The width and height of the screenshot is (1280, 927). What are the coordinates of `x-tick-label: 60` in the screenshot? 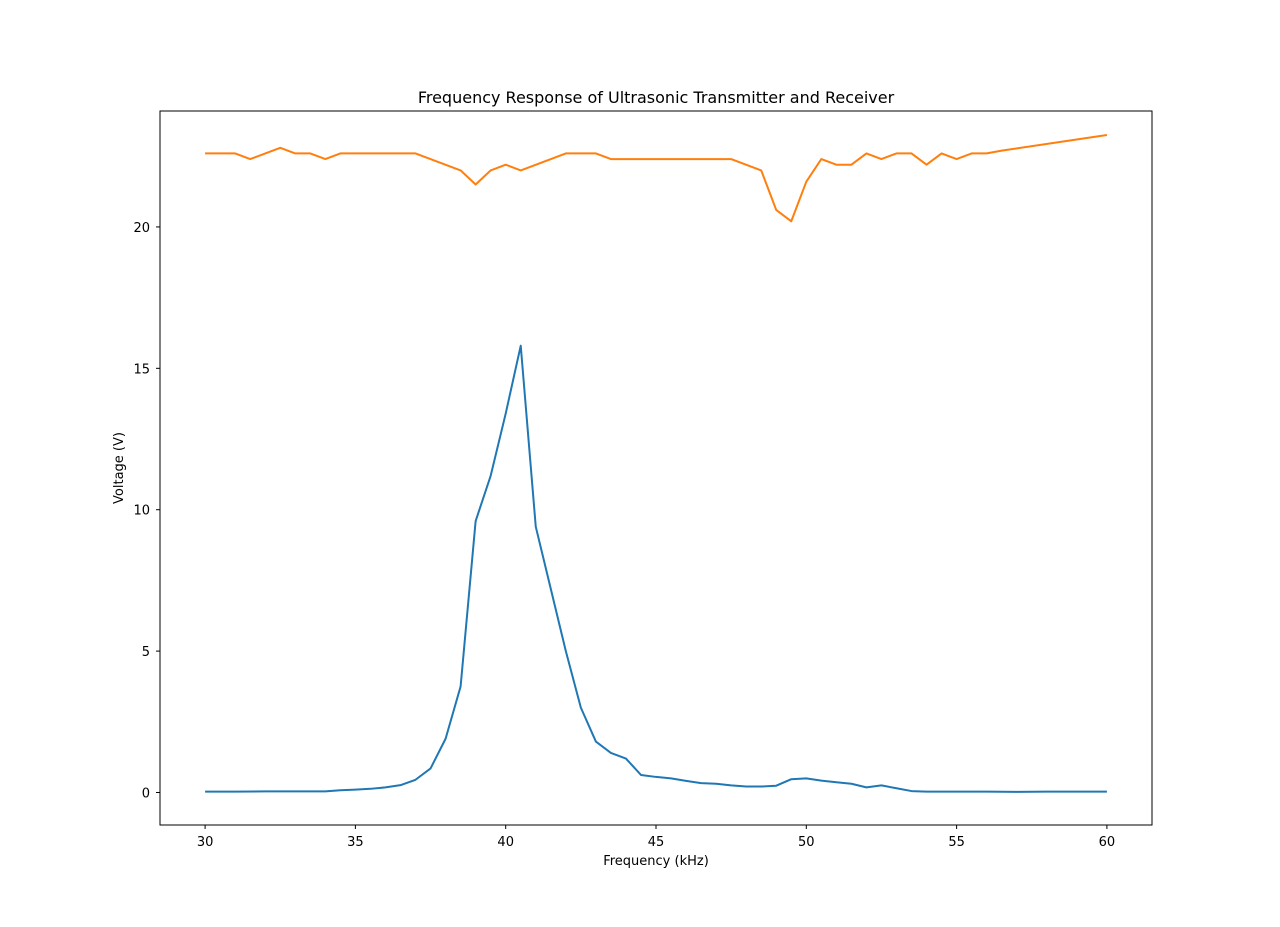 It's located at (1107, 842).